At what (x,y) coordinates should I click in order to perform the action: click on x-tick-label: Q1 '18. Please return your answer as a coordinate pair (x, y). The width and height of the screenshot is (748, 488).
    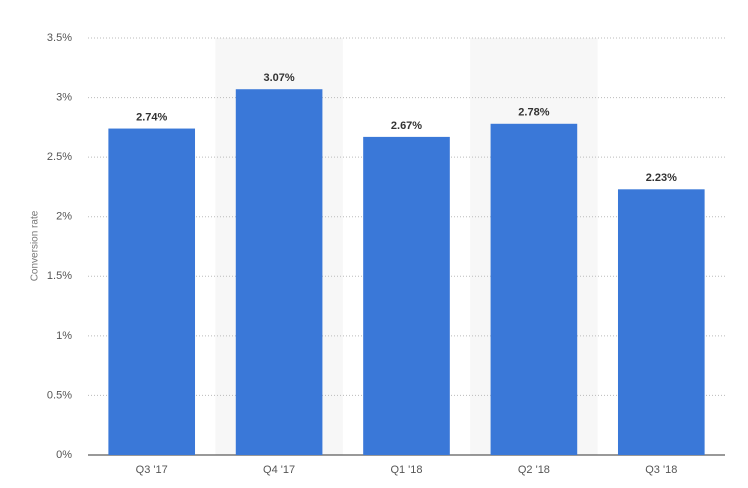
    Looking at the image, I should click on (406, 470).